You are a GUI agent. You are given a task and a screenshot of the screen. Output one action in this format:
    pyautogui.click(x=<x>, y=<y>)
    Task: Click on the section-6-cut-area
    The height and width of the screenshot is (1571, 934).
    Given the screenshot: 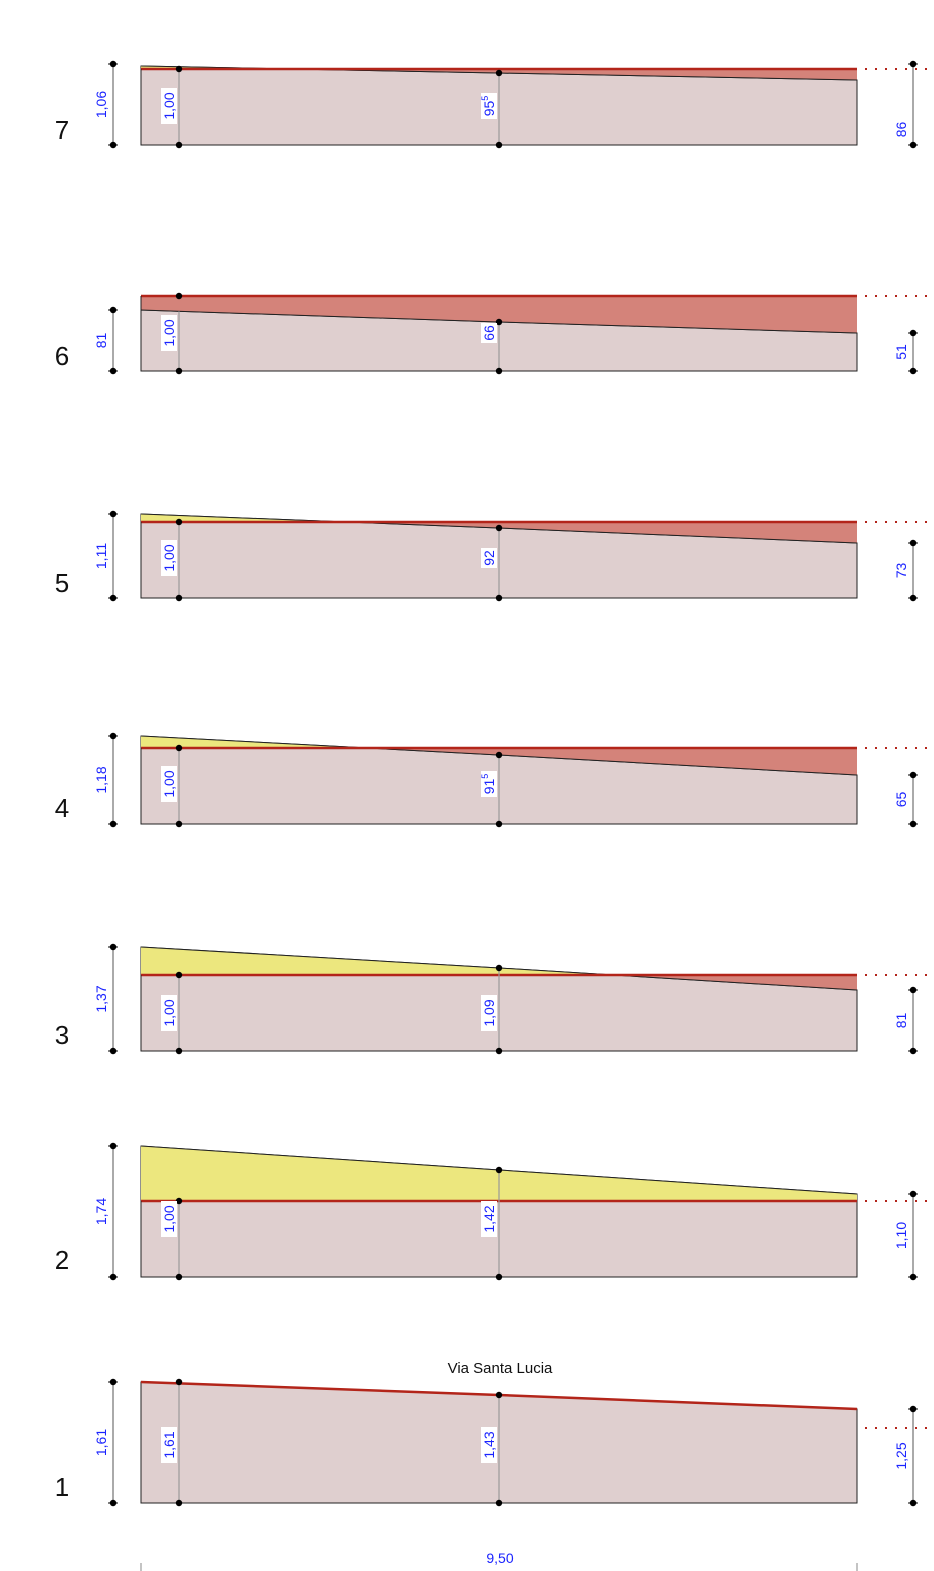 What is the action you would take?
    pyautogui.click(x=499, y=314)
    